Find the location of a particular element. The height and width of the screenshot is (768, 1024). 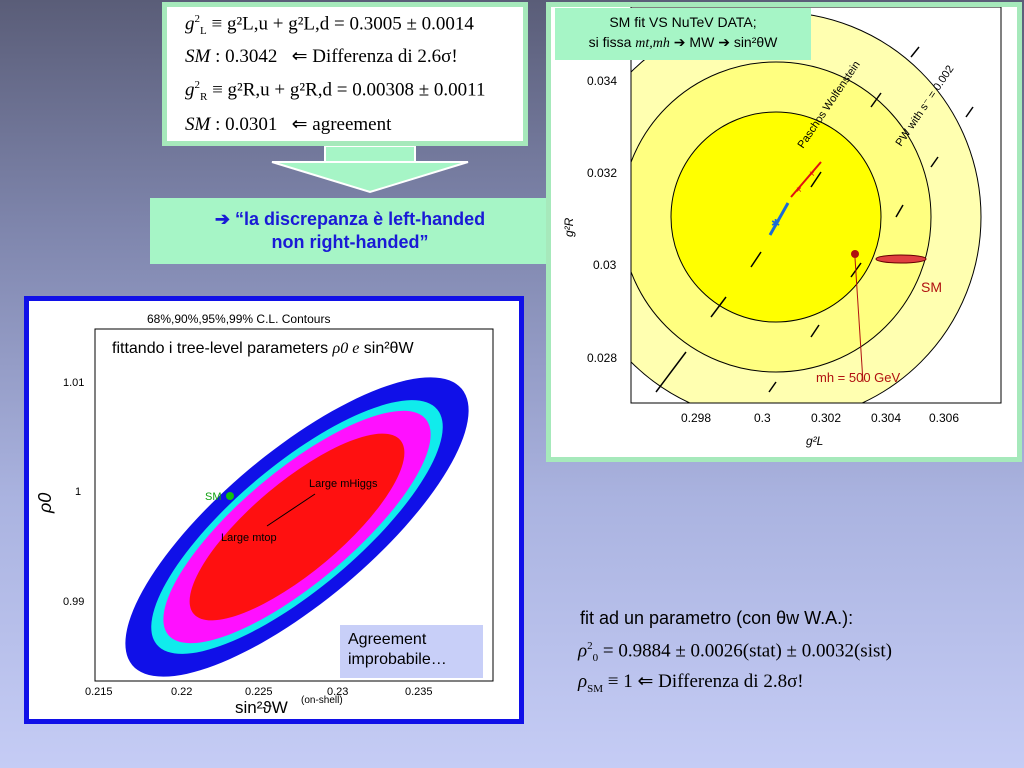

y-tick: 0.03 is located at coordinates (605, 265).